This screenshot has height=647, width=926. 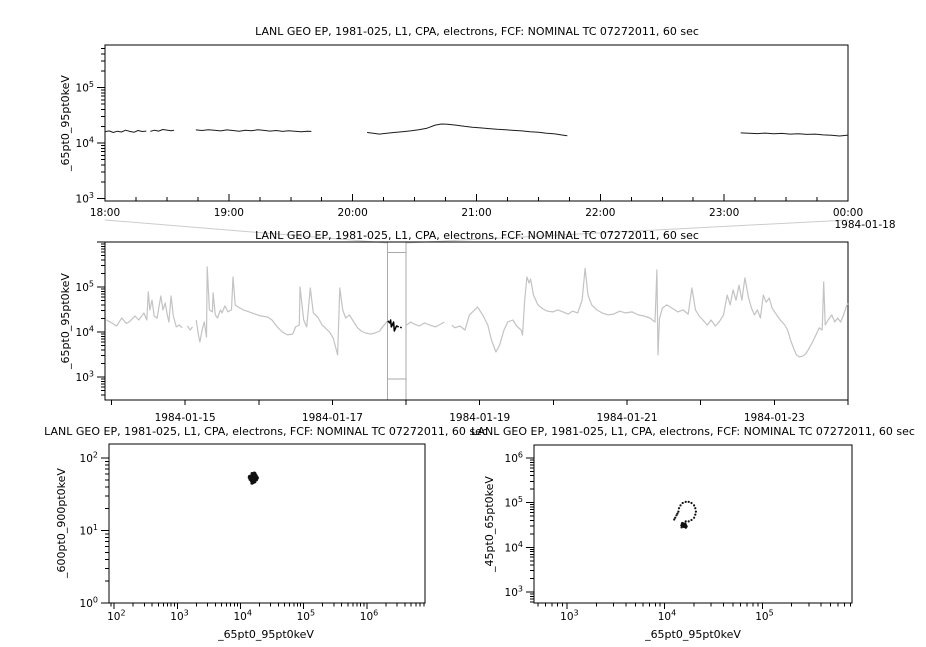 I want to click on top-panel-ylabel: _65pt0_95pt0keV, so click(x=65, y=123).